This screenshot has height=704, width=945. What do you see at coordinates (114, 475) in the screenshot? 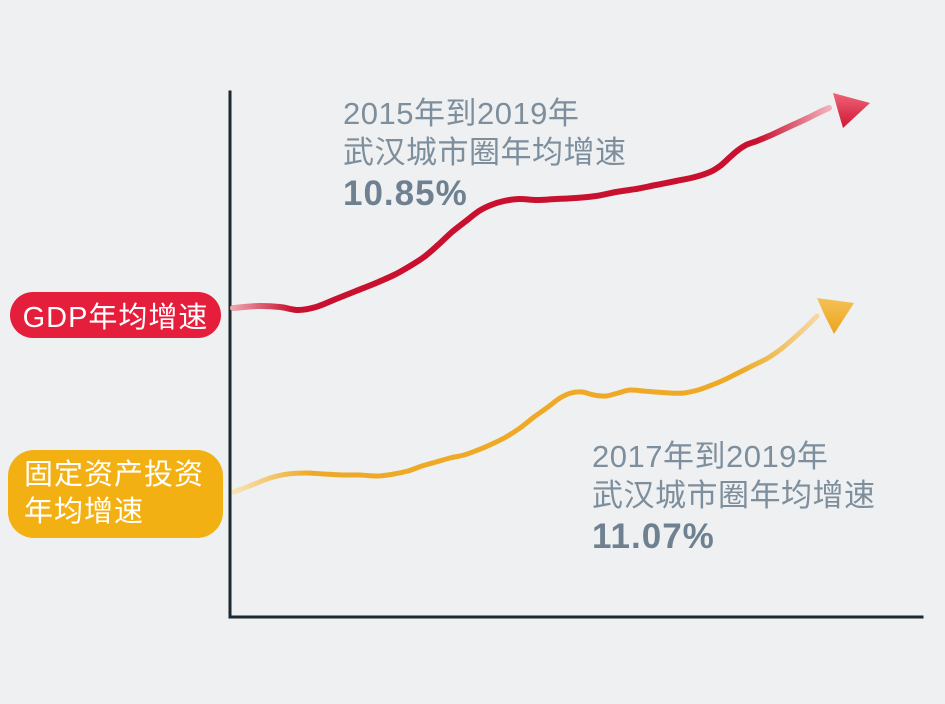
I see `investment-legend-label-line1: 固定资产投资` at bounding box center [114, 475].